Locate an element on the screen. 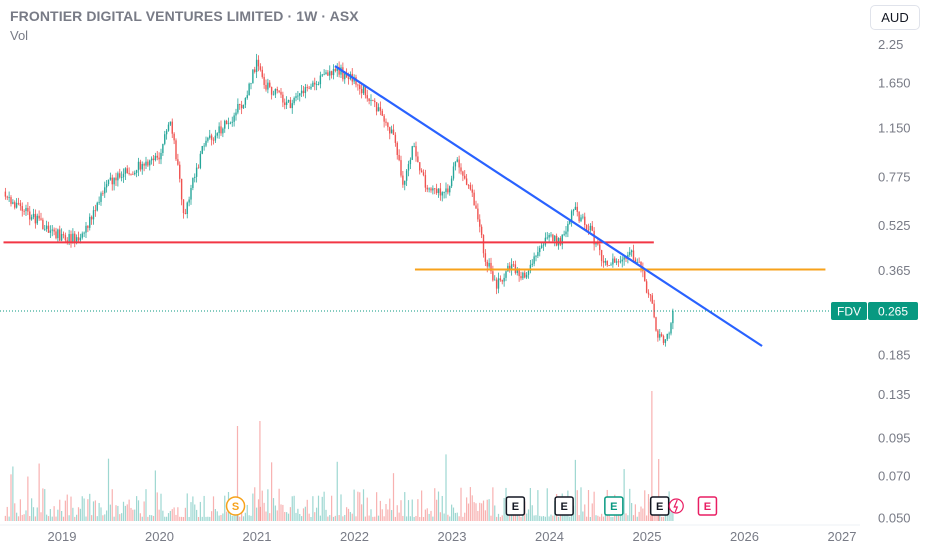  split-event-icon: S is located at coordinates (235, 506).